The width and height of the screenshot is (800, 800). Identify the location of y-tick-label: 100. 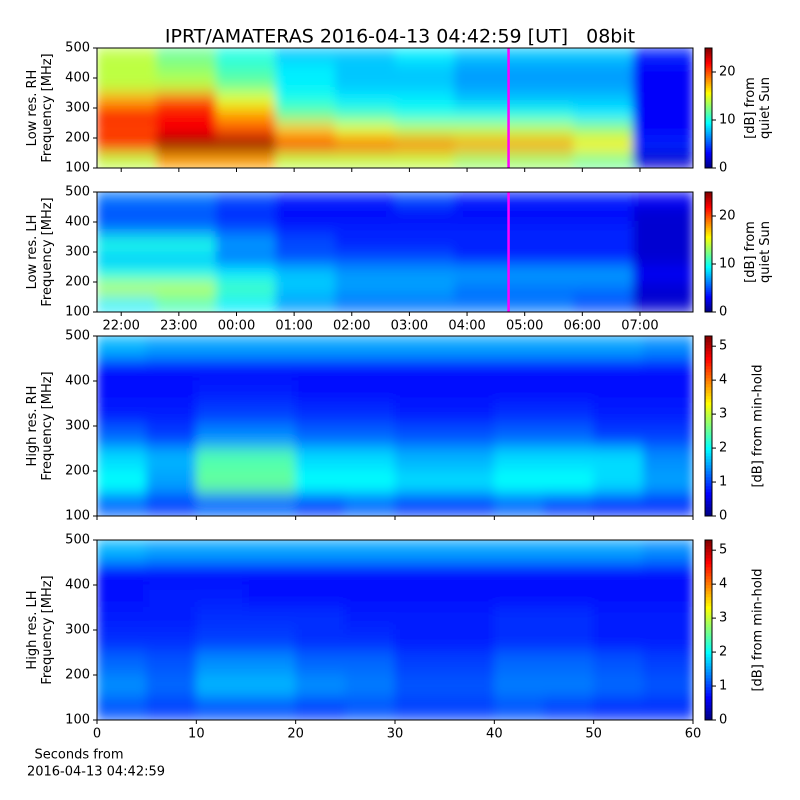
(77, 168).